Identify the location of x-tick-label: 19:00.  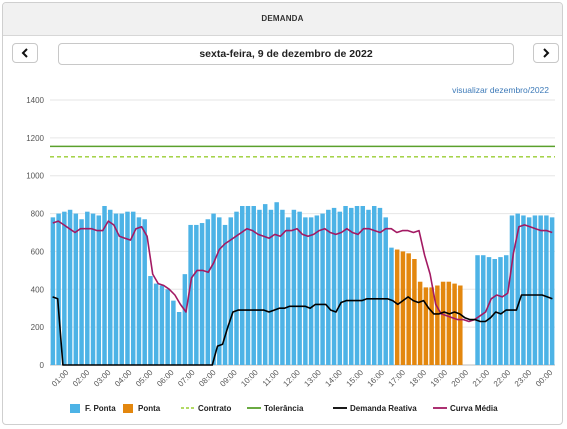
(439, 378).